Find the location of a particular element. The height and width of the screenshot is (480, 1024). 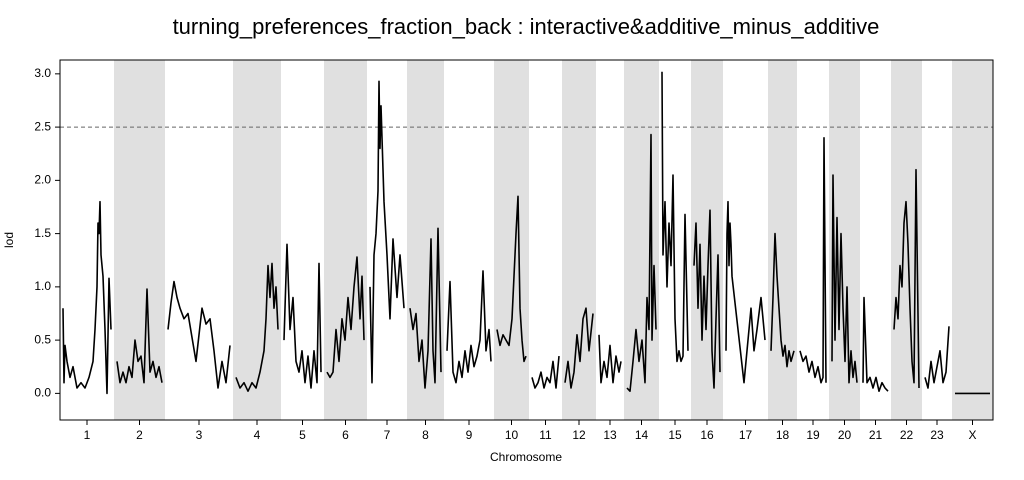

y-tick-label: 2.0 is located at coordinates (42, 180).